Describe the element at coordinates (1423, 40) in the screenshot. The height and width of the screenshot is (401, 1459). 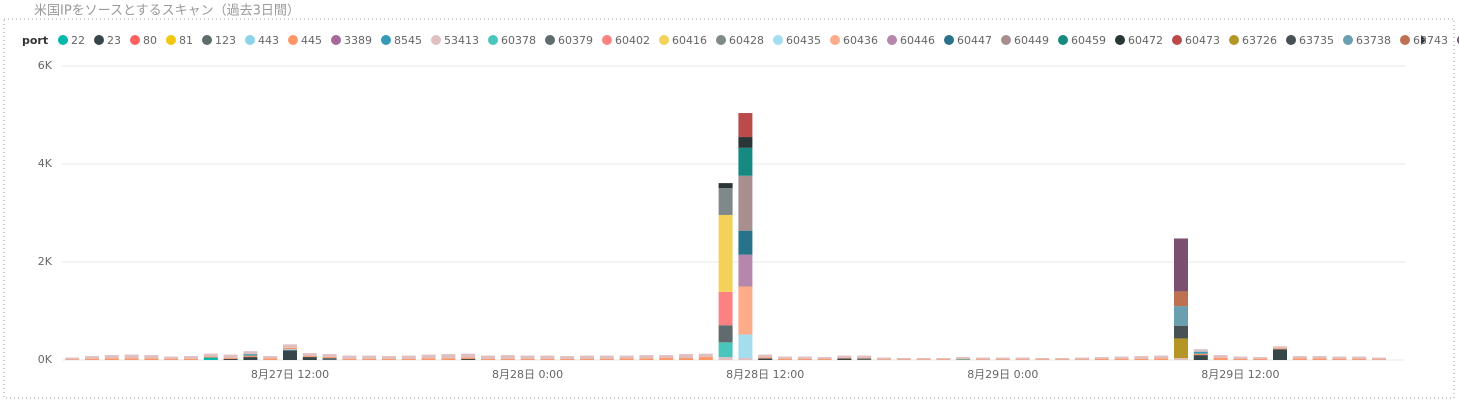
I see `legend-scroll-arrow` at that location.